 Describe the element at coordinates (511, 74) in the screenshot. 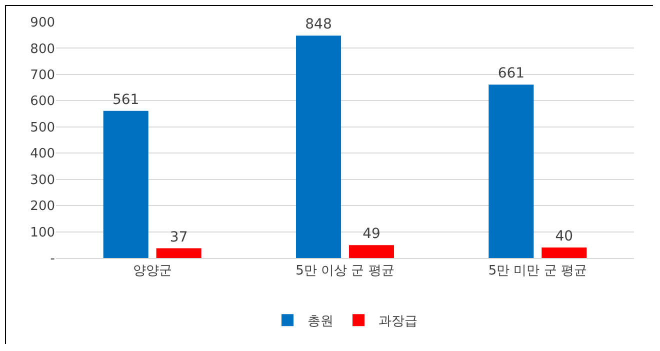

I see `data-label: 661` at that location.